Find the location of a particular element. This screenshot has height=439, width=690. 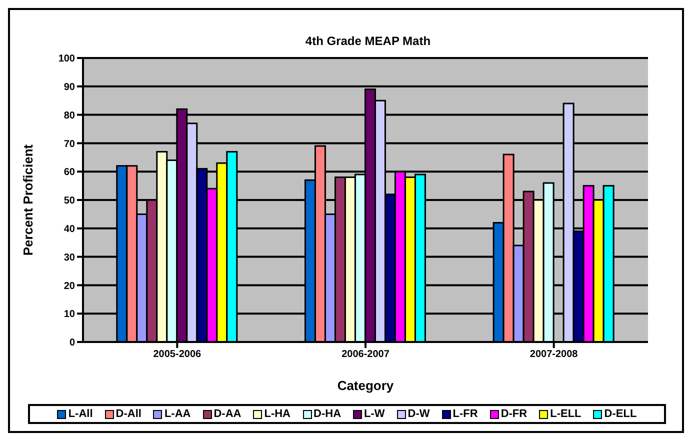

legend-label: L-AA is located at coordinates (177, 414).